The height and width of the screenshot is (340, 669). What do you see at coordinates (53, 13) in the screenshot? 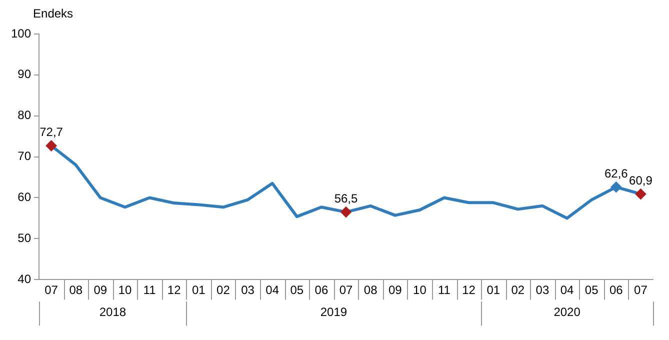
I see `y-axis-title: Endeks` at bounding box center [53, 13].